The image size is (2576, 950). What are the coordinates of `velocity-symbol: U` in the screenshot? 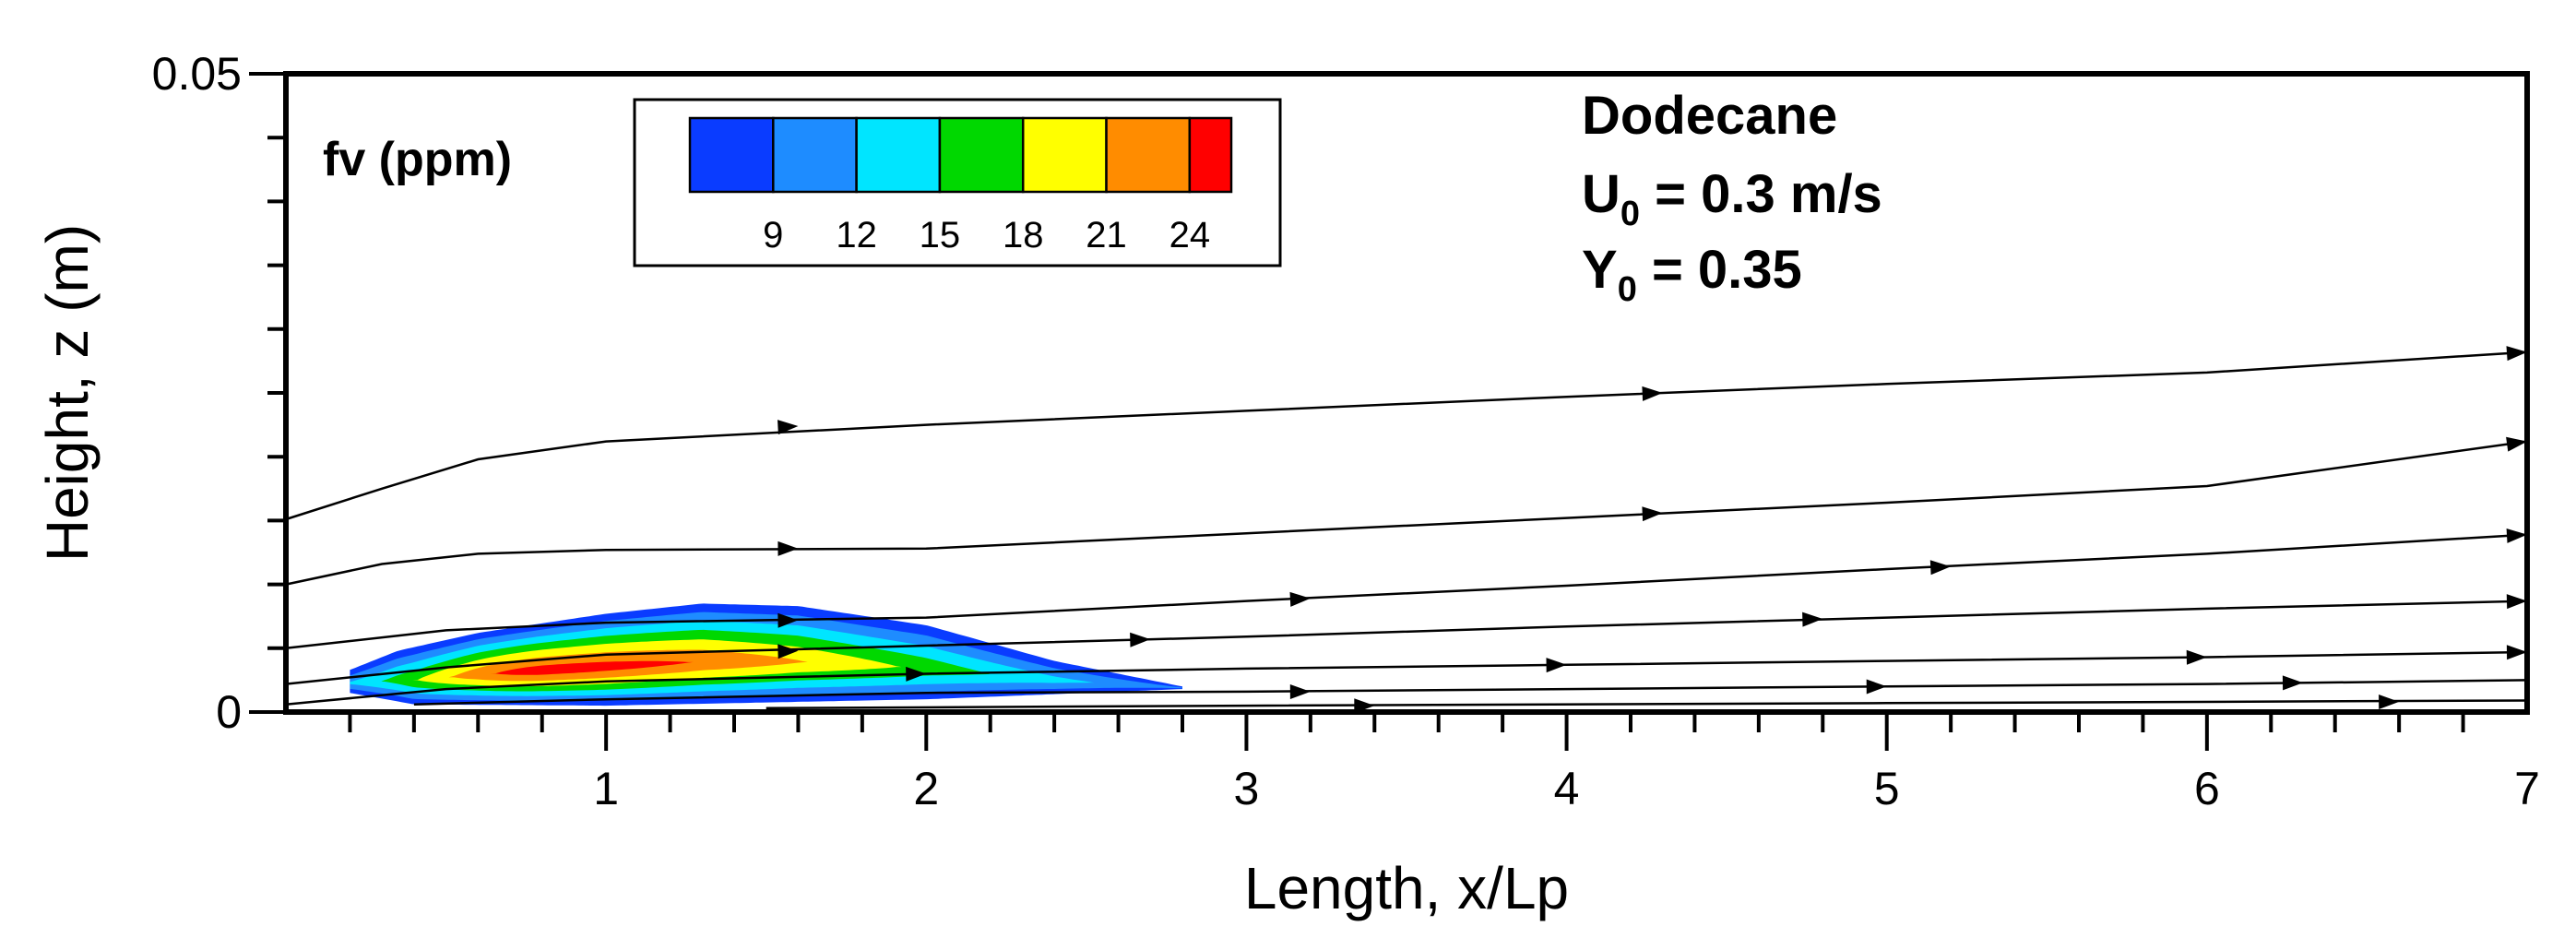 It's located at (1601, 194).